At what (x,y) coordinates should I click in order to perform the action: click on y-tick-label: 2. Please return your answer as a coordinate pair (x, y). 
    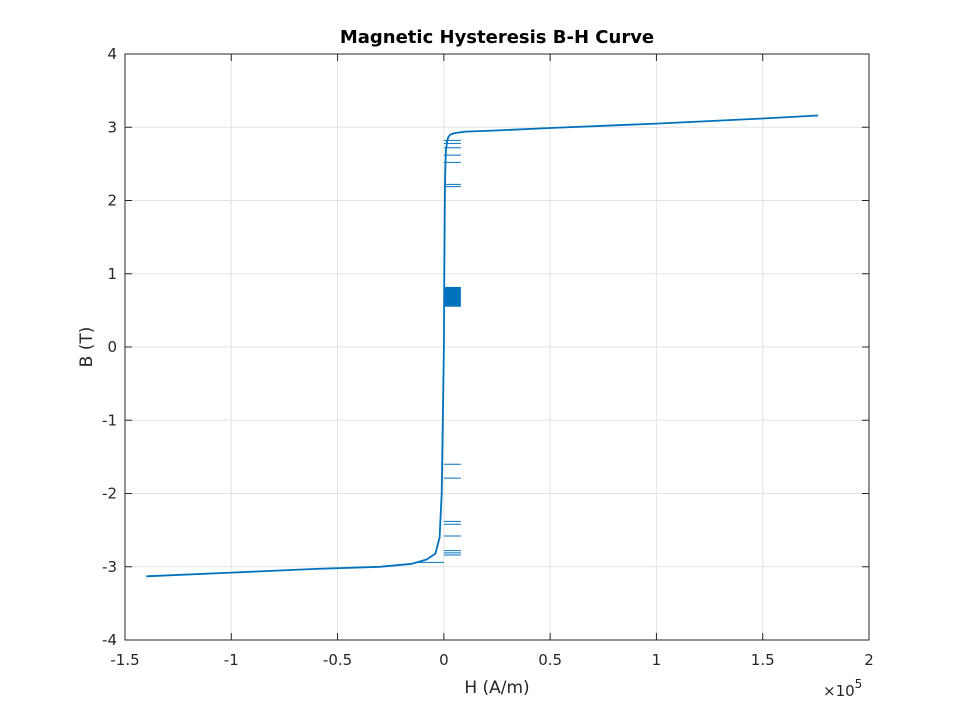
    Looking at the image, I should click on (112, 201).